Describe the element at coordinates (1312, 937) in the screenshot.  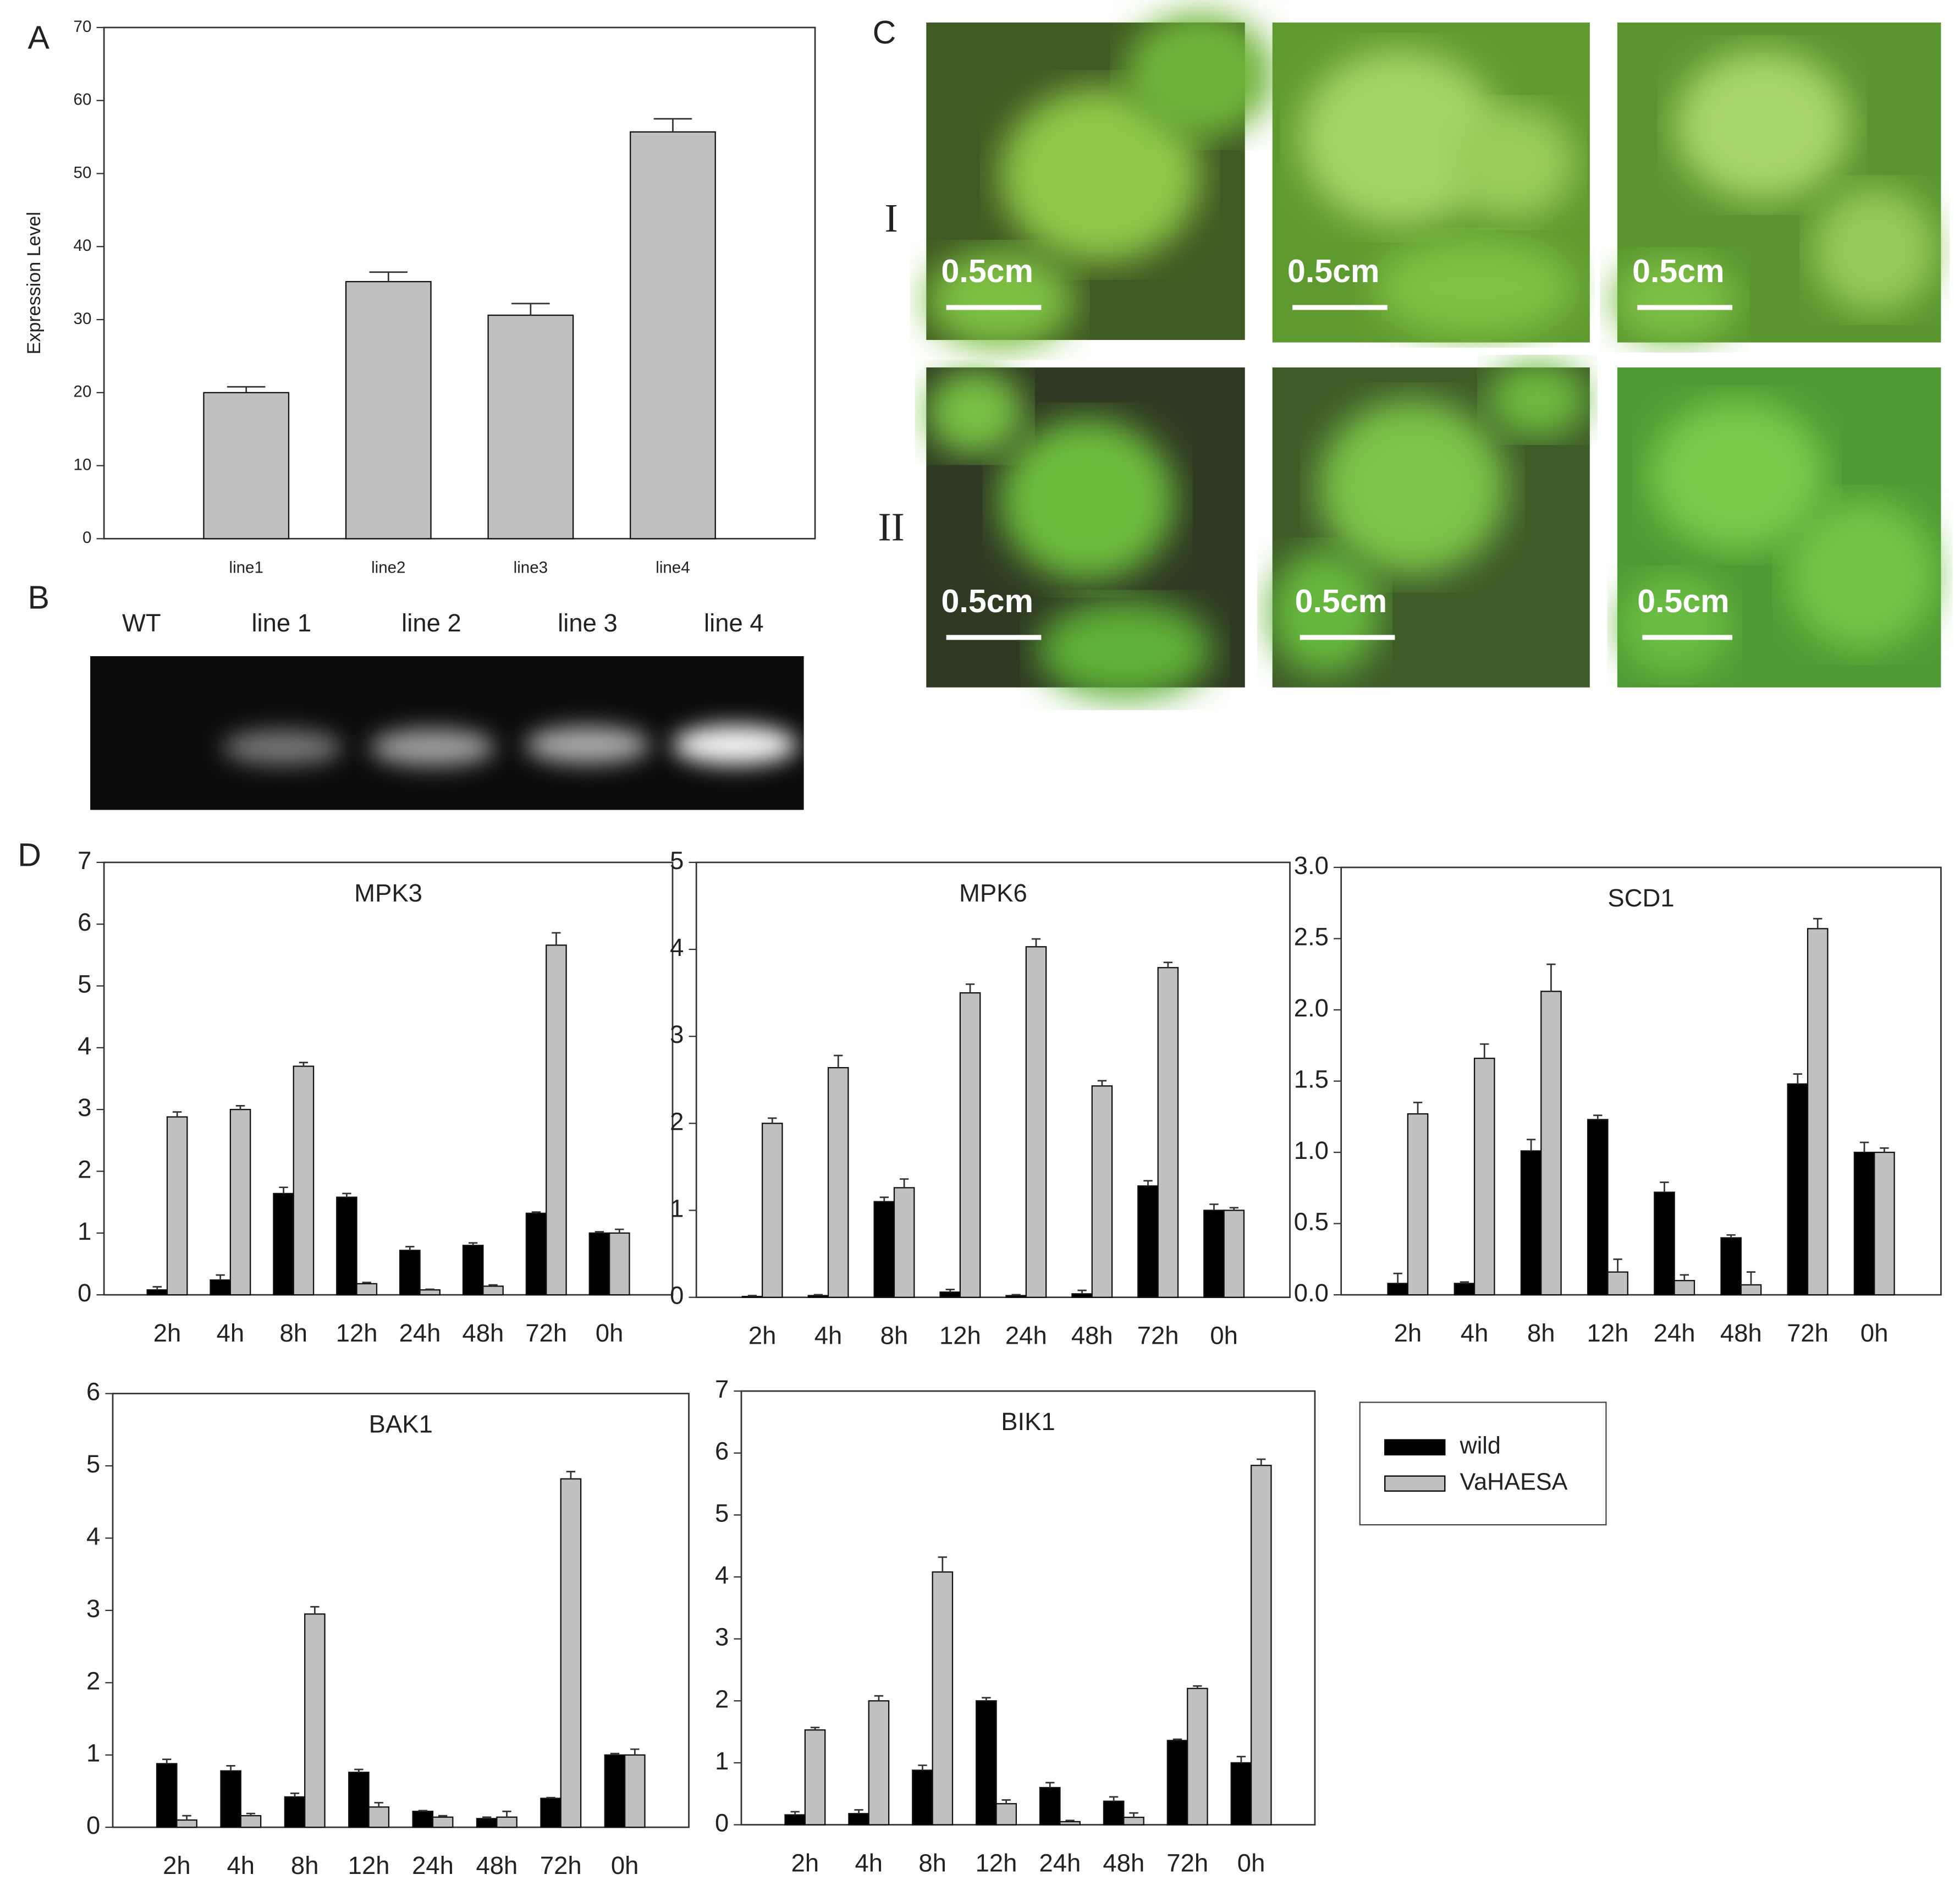
I see `y-tick-label: 2.5` at that location.